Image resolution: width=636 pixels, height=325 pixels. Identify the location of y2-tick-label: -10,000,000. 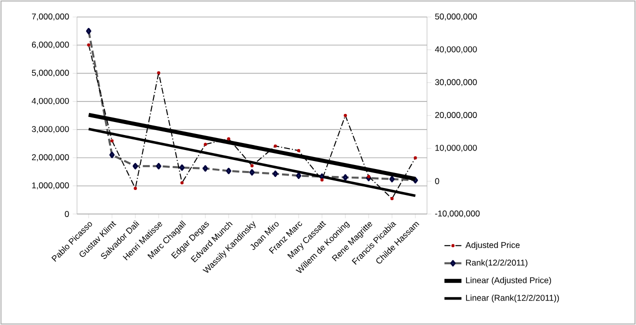
(457, 214).